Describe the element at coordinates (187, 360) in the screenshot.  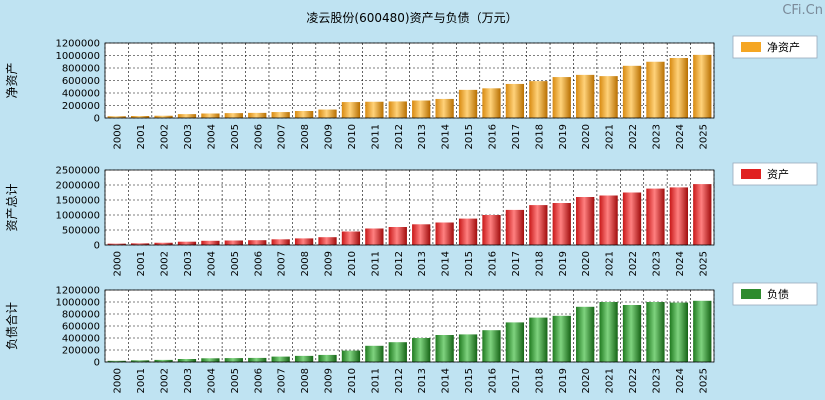
I see `bar-liabilities-2003` at that location.